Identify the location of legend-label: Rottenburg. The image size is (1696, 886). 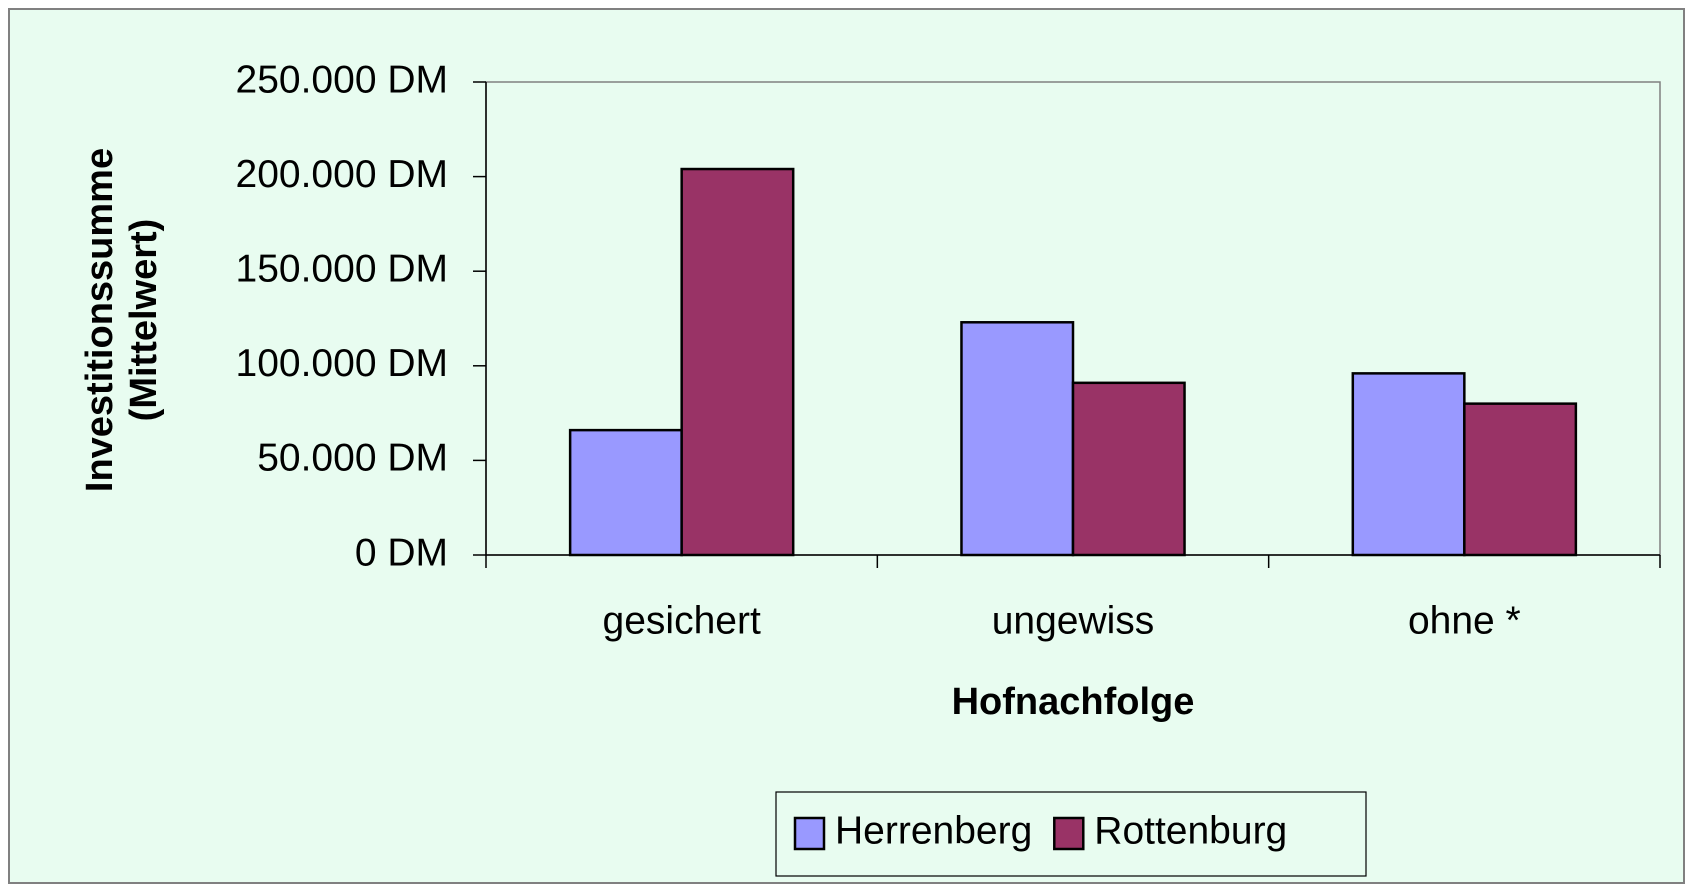
(1190, 830).